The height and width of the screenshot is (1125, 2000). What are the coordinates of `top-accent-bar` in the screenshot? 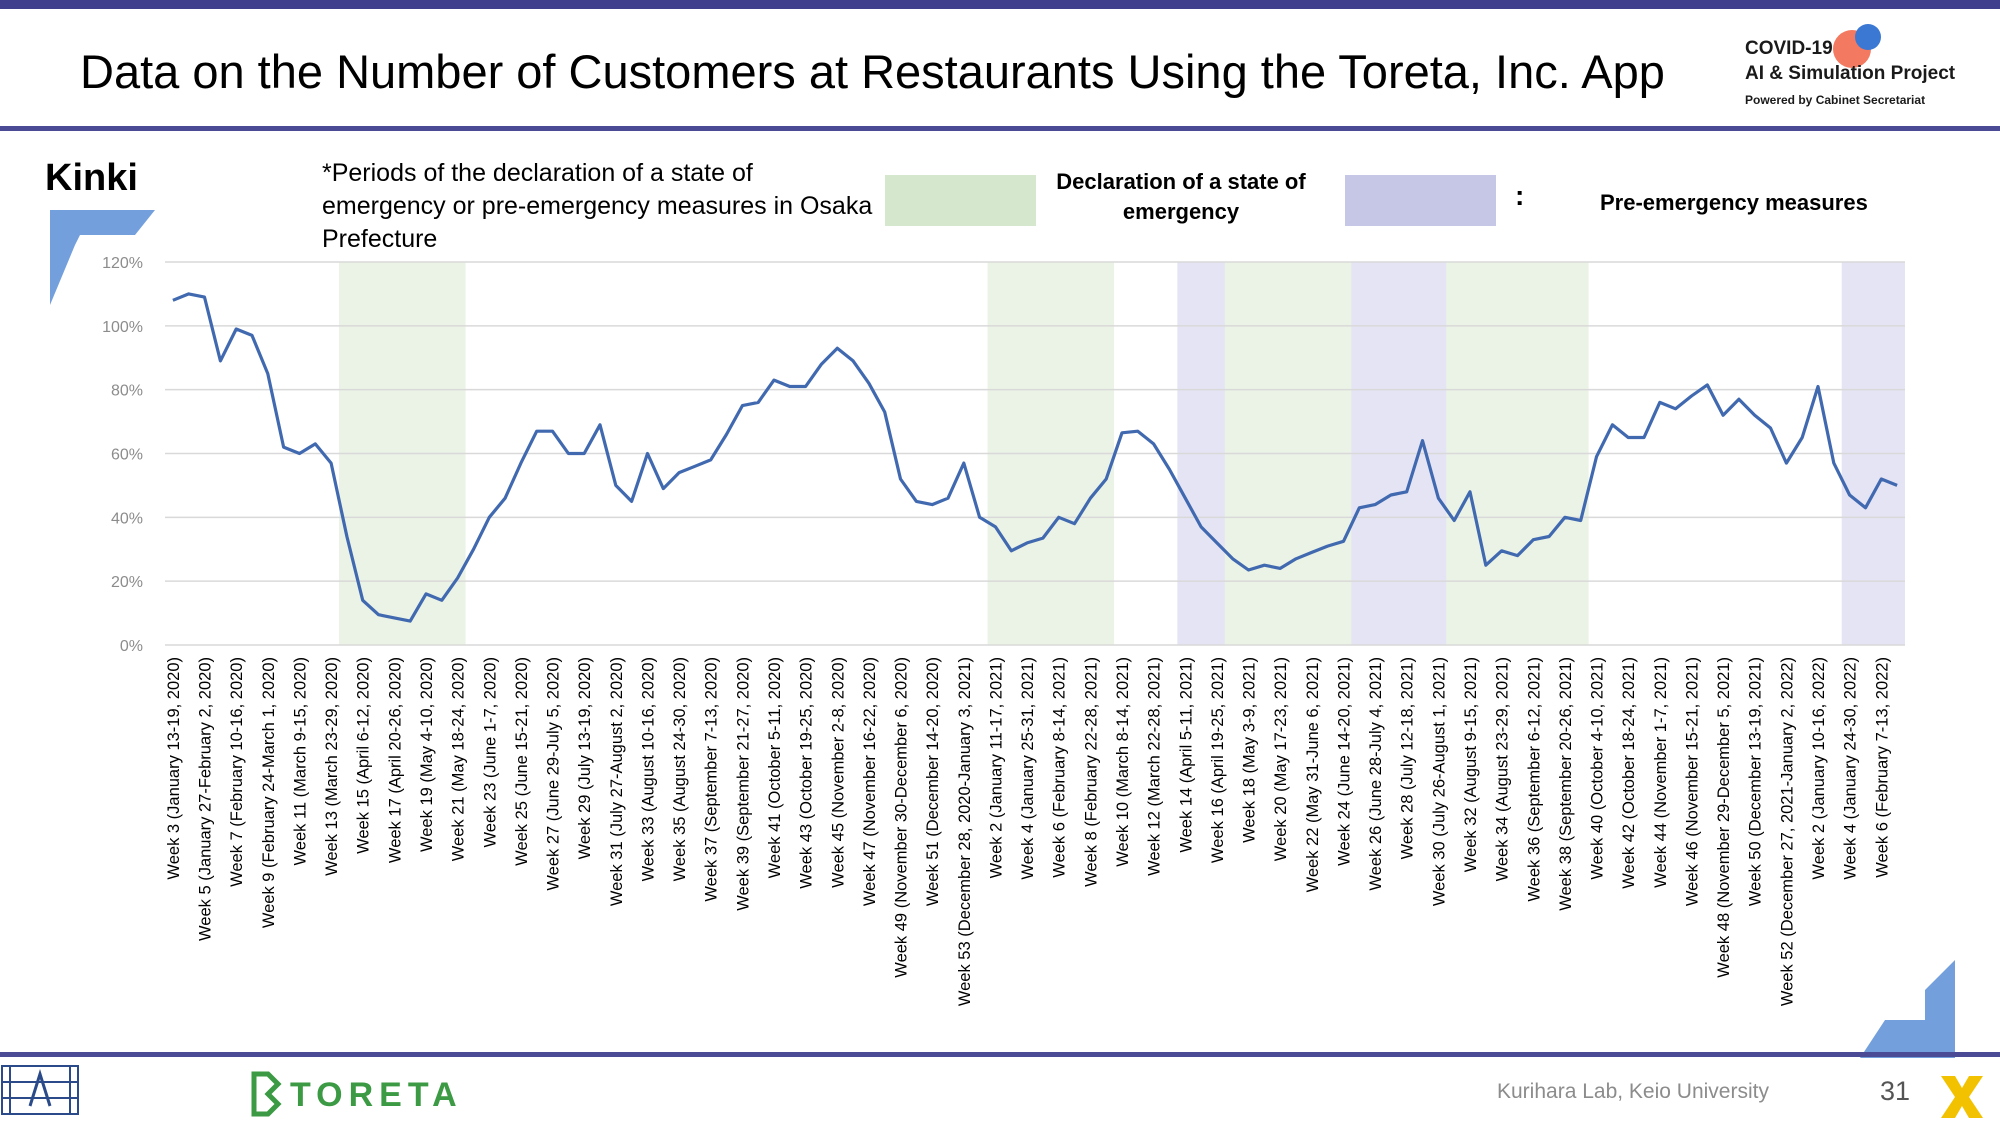 It's located at (1000, 4).